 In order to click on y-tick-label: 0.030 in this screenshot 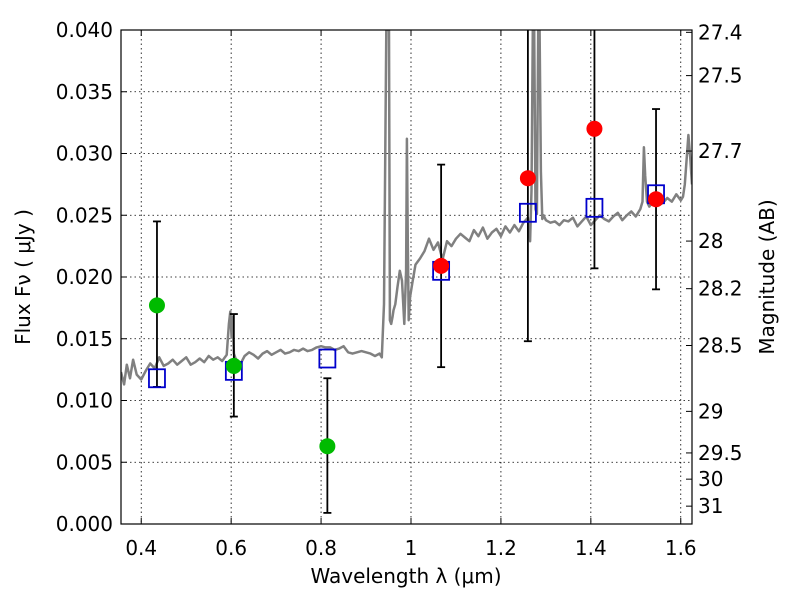, I will do `click(84, 154)`.